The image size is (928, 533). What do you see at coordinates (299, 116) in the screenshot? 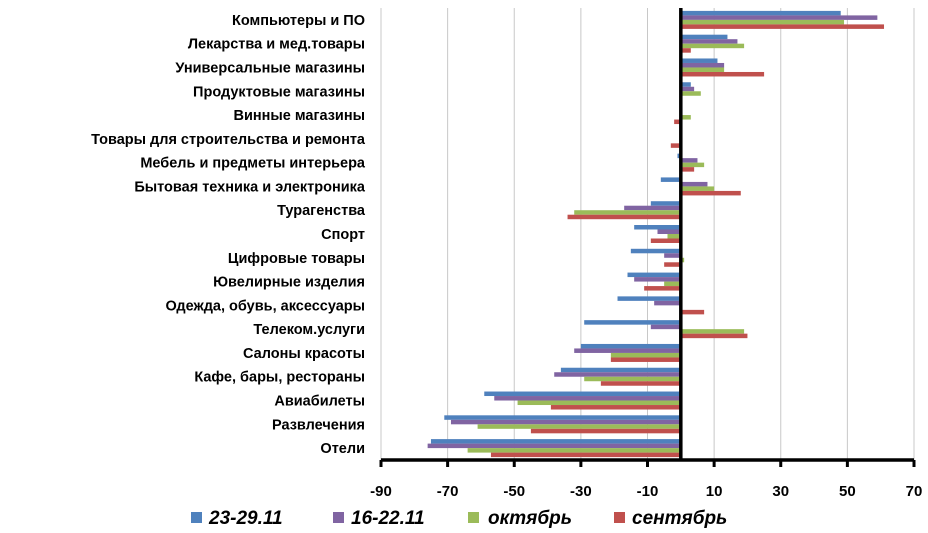
I see `category-label: Винные магазины` at bounding box center [299, 116].